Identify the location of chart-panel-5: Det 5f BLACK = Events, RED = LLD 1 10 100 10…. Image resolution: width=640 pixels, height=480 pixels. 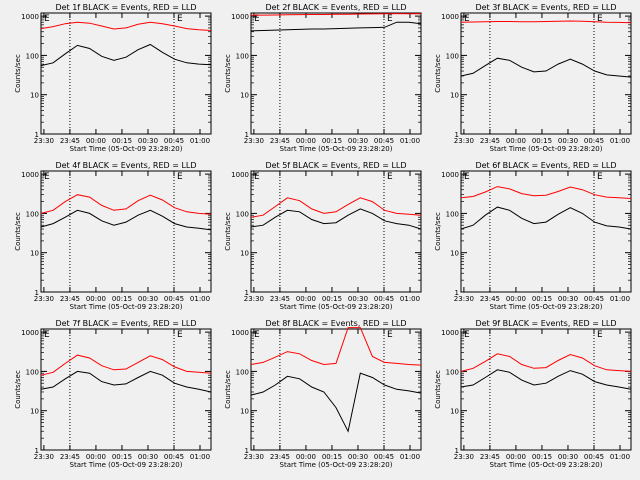
(323, 236).